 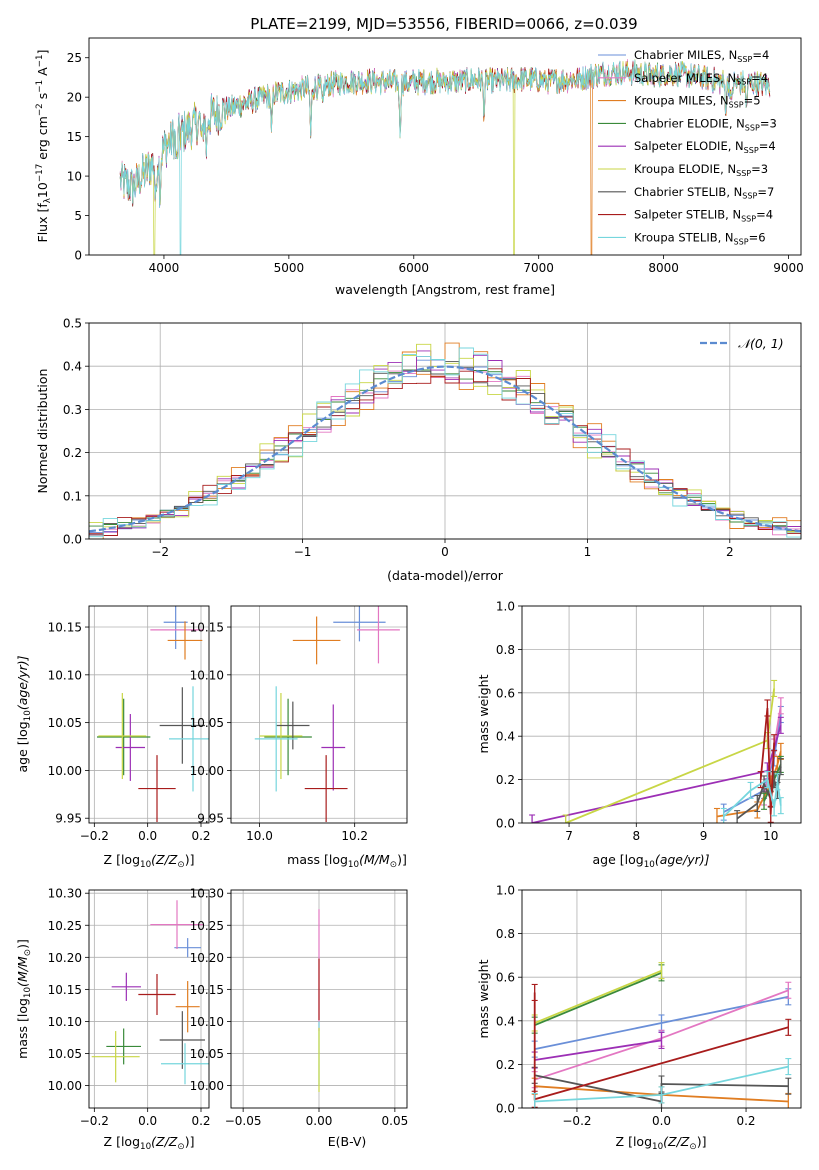 What do you see at coordinates (207, 628) in the screenshot?
I see `y-tick-label: 10.15` at bounding box center [207, 628].